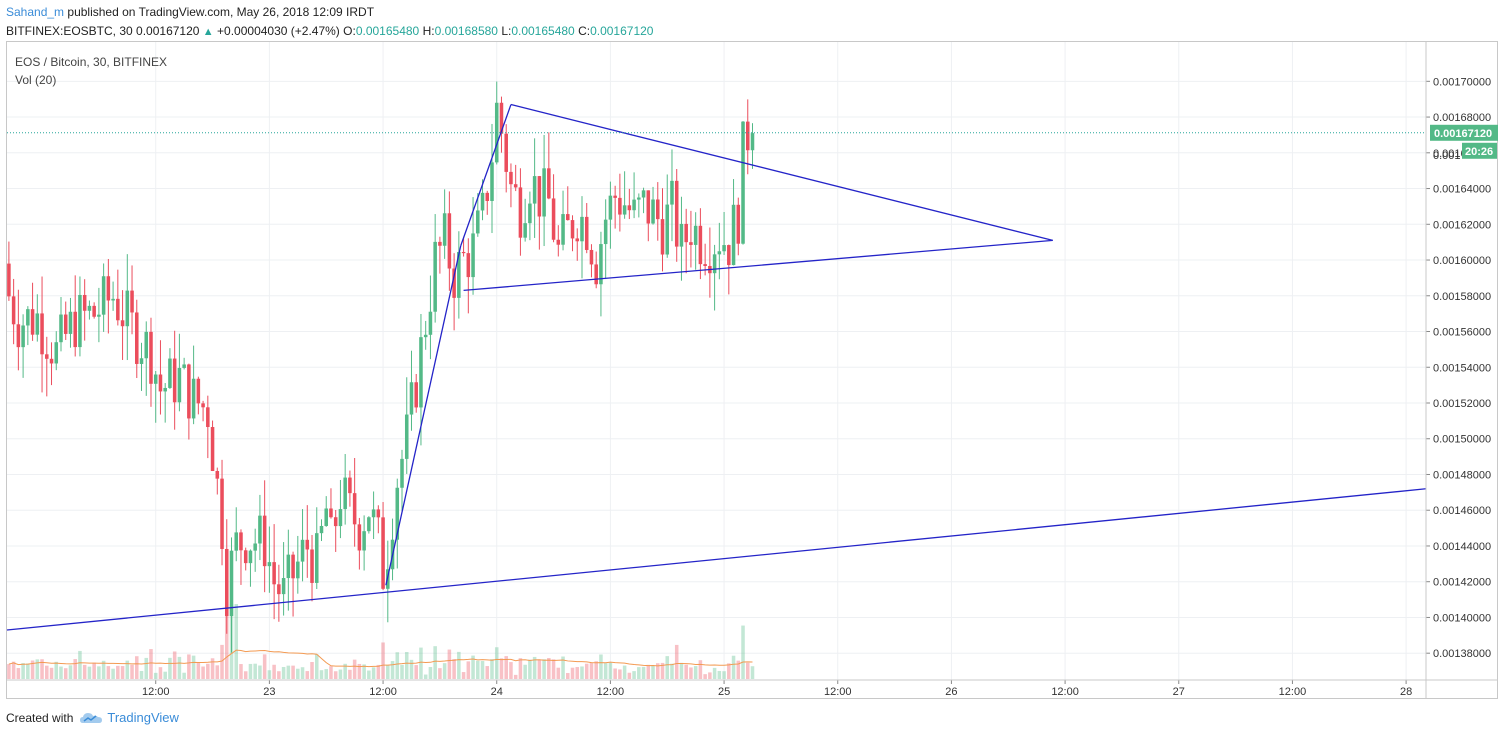  Describe the element at coordinates (168, 31) in the screenshot. I see `last-price: 0.00167120` at that location.